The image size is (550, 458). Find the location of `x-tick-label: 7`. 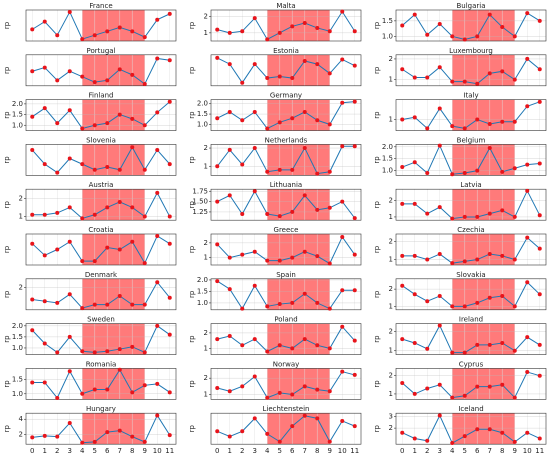

x-tick-label: 7 is located at coordinates (120, 451).